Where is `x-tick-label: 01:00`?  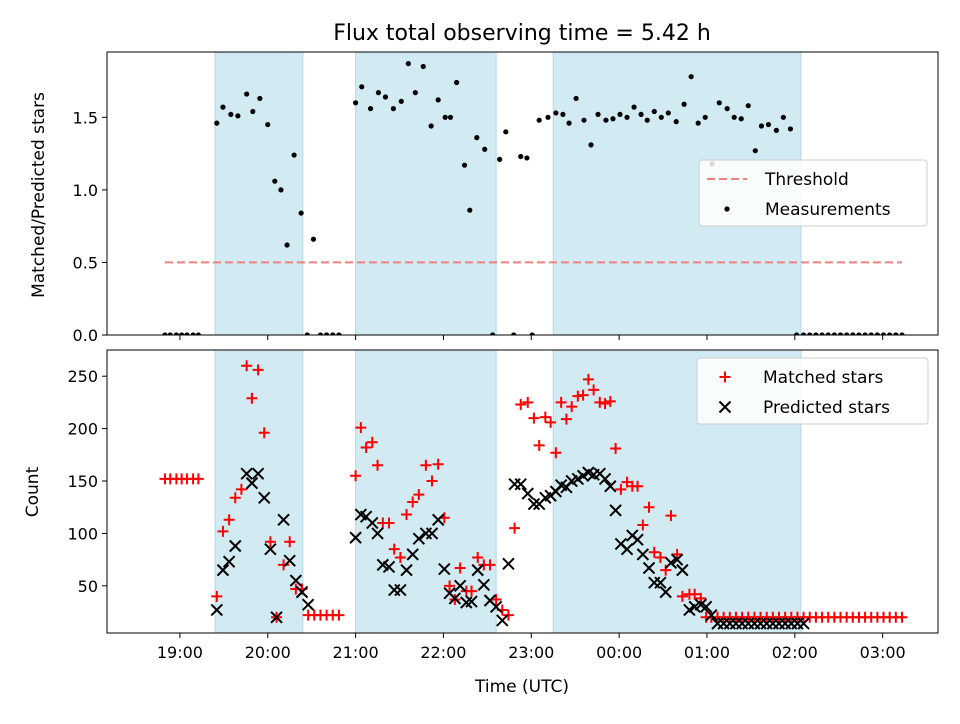
x-tick-label: 01:00 is located at coordinates (707, 652).